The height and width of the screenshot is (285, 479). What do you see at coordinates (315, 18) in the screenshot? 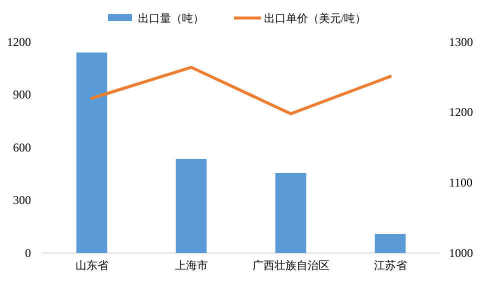
I see `legend-label: 出口单价（美元/吨）` at bounding box center [315, 18].